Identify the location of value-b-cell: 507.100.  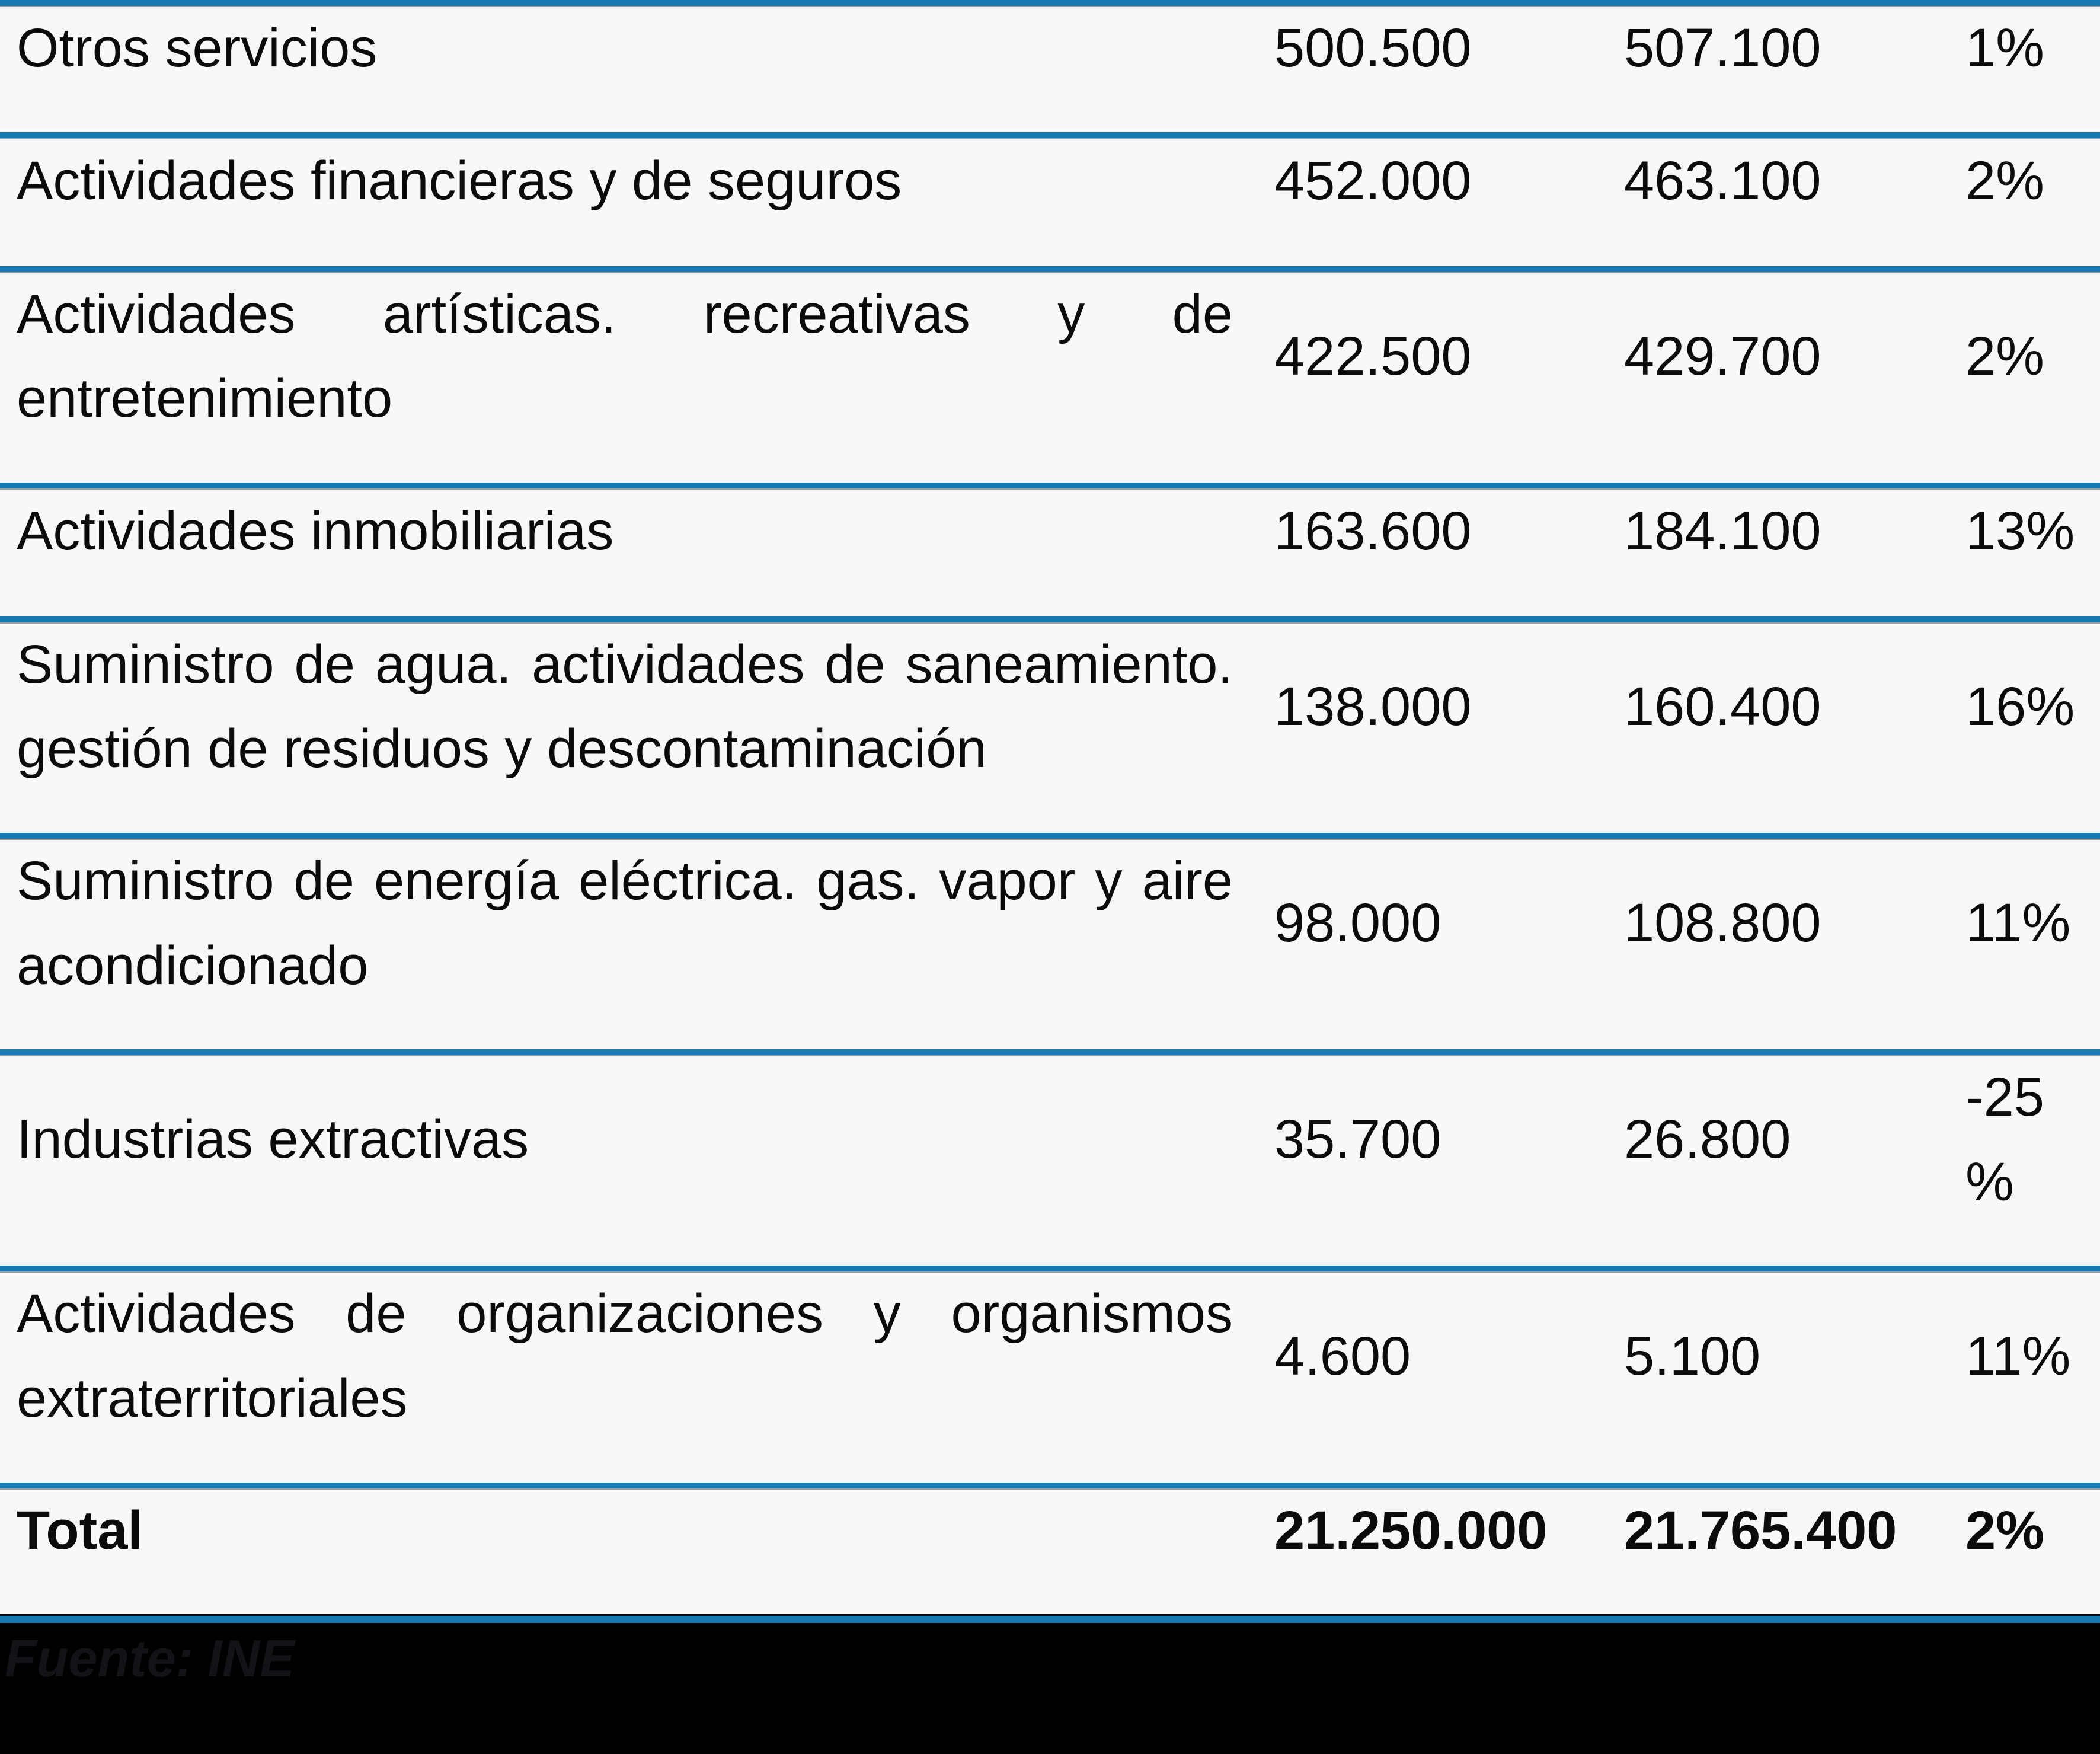
(1722, 48).